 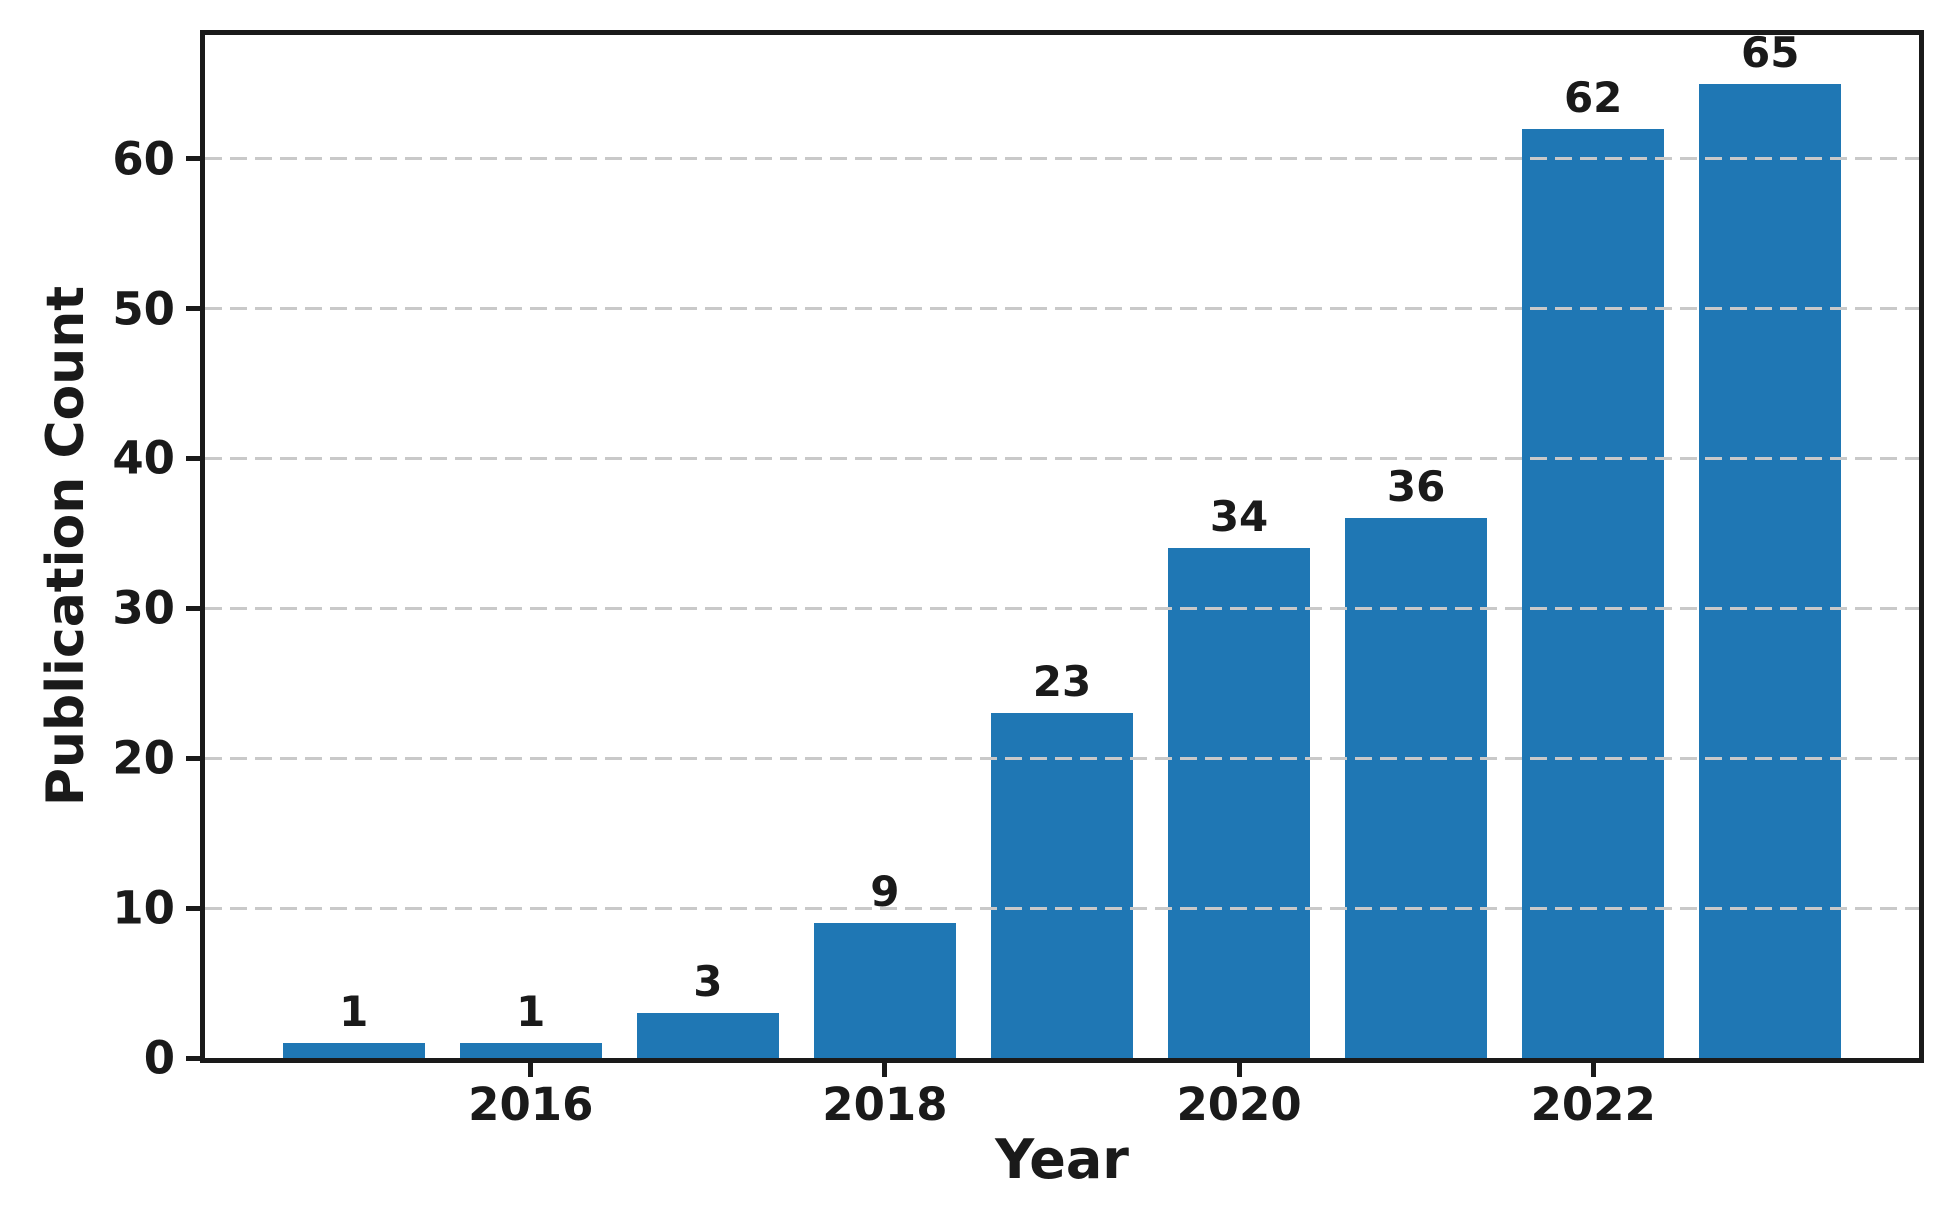 I want to click on bar-value-label-2018: 9, so click(x=885, y=892).